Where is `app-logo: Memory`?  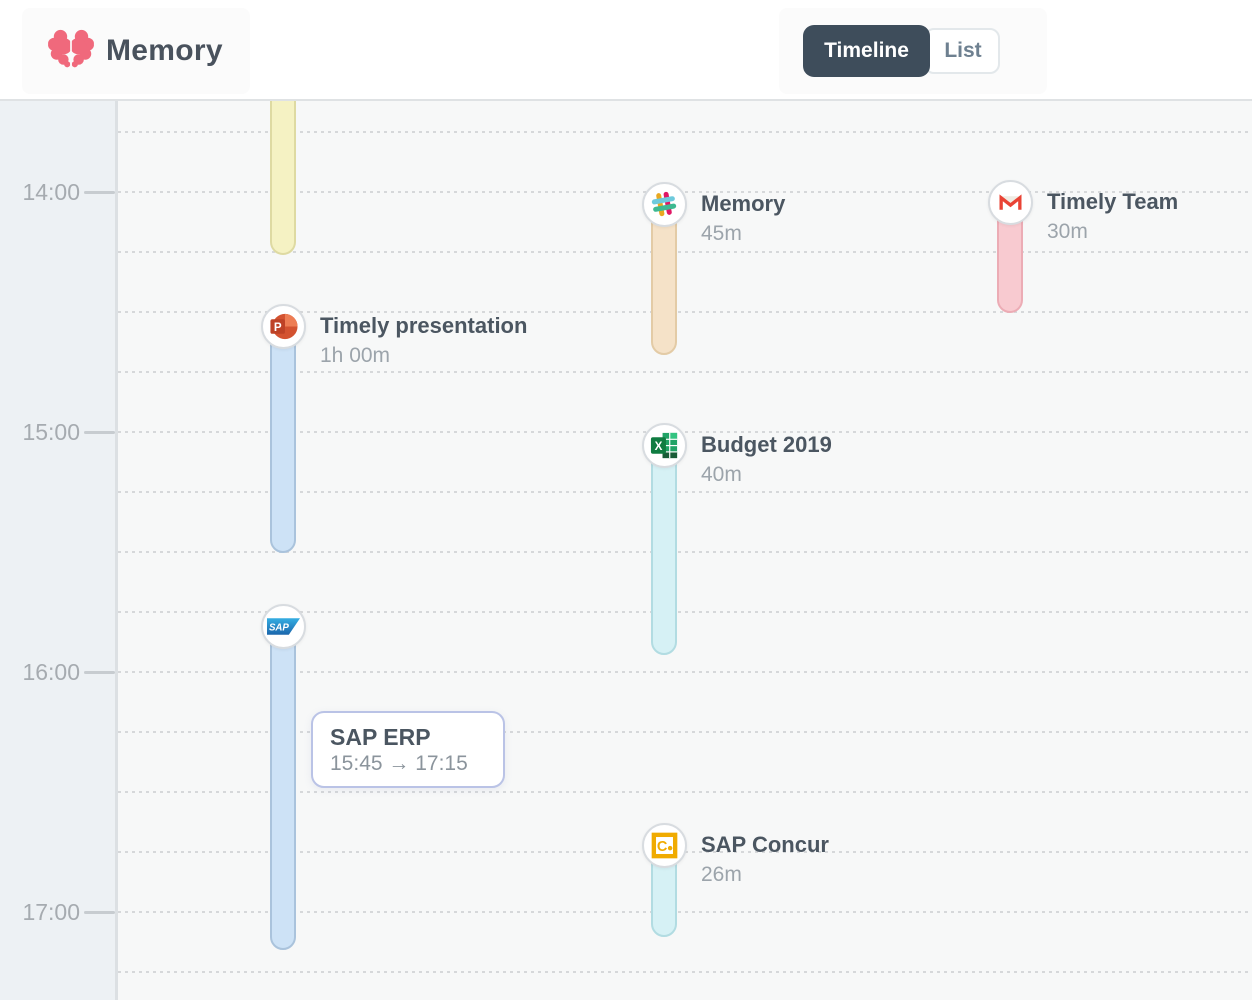
app-logo: Memory is located at coordinates (136, 51).